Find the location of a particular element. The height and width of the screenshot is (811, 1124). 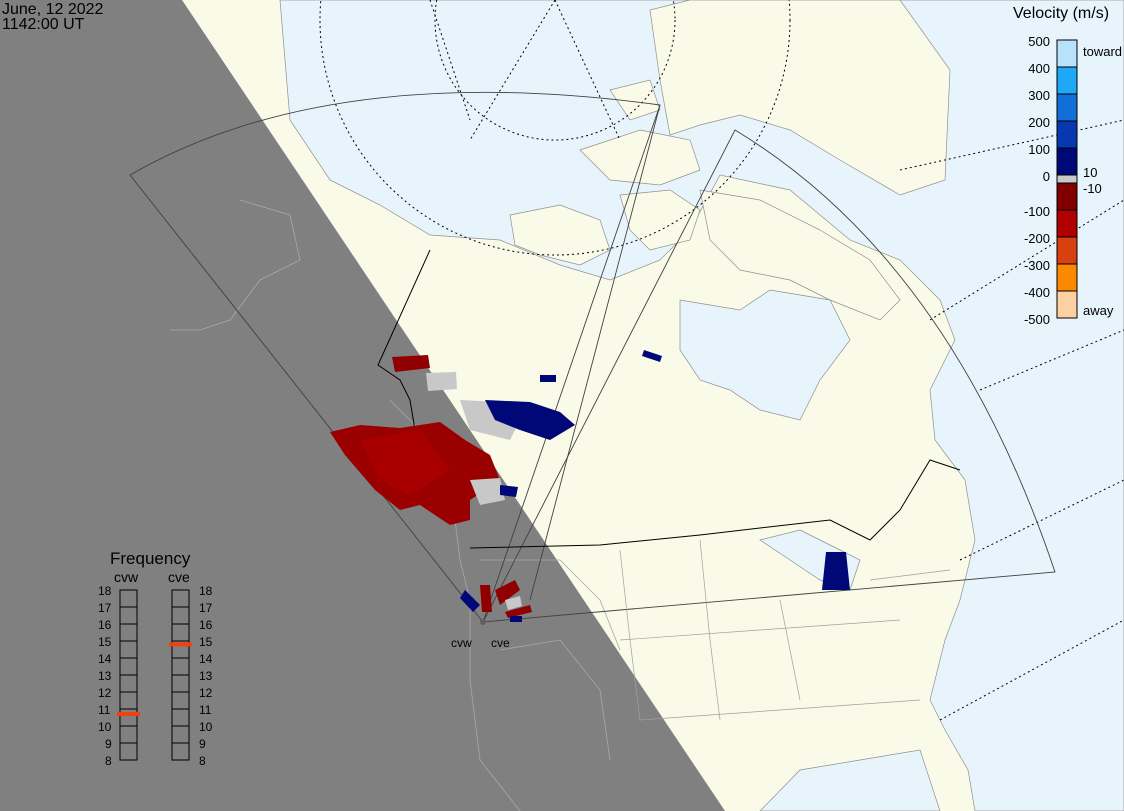

time-label: 1142:00 UT is located at coordinates (43, 24).